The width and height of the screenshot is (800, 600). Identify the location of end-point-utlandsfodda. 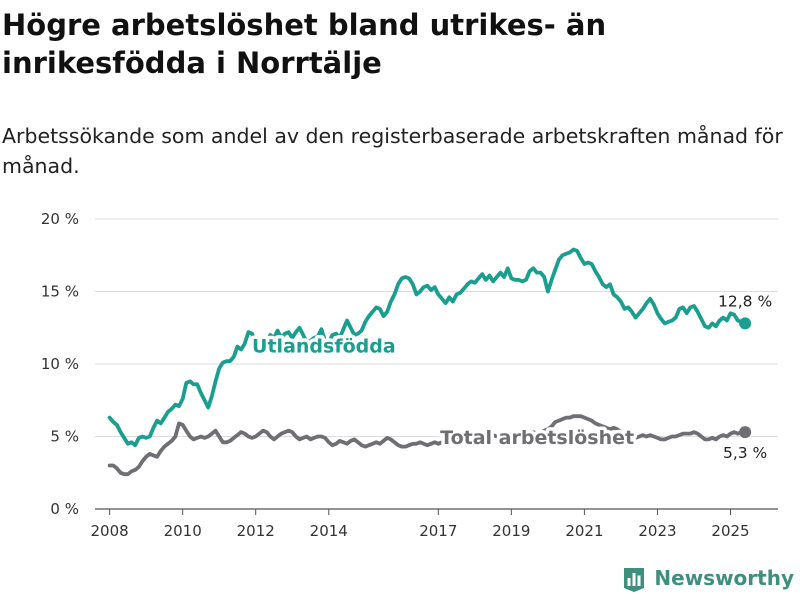
(745, 323).